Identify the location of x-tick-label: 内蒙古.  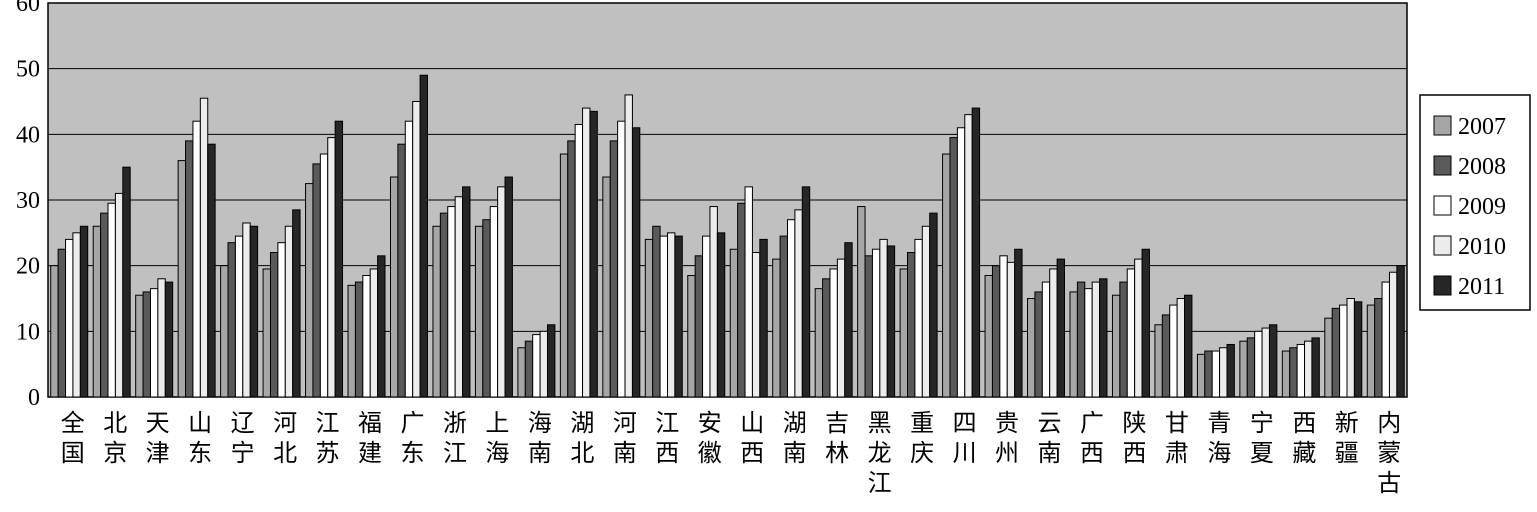
(1386, 455).